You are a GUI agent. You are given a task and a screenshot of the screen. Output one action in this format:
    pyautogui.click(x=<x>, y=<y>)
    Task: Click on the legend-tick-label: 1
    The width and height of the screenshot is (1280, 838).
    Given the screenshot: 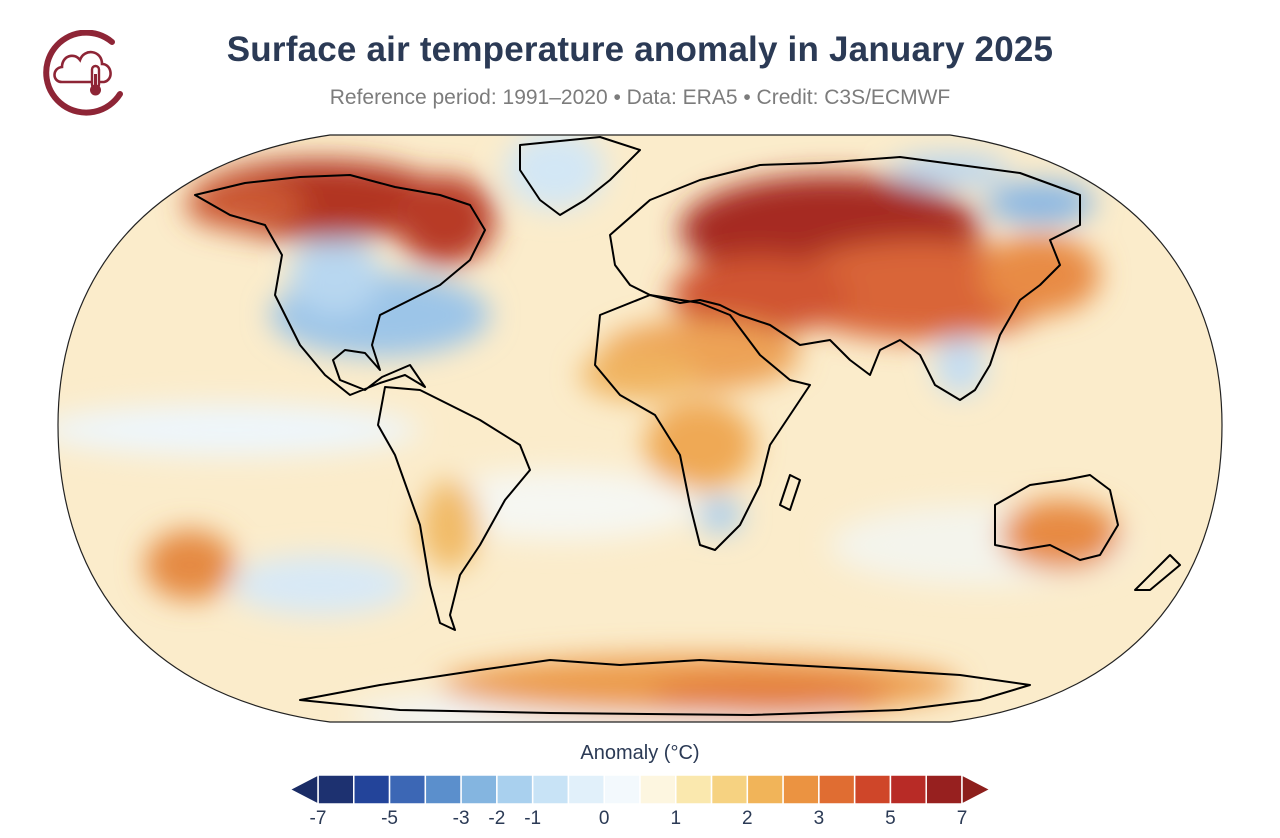 What is the action you would take?
    pyautogui.click(x=676, y=818)
    